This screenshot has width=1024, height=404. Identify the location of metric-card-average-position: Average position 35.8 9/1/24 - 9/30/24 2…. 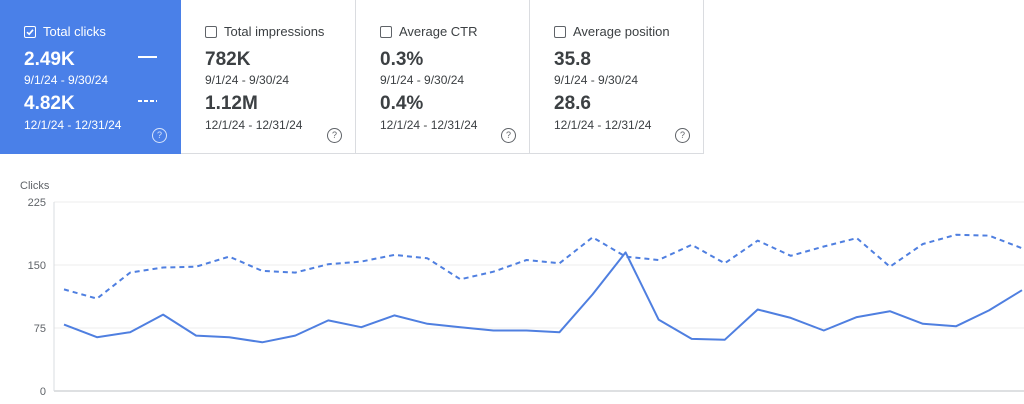
(617, 77).